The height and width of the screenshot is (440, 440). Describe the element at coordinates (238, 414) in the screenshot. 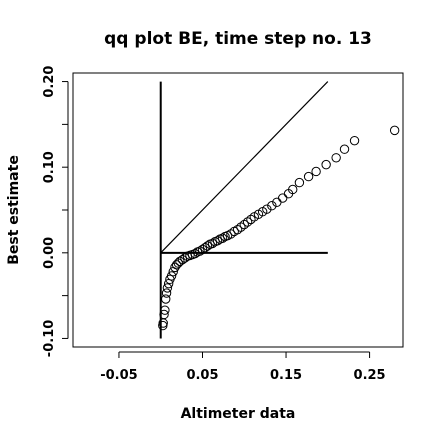

I see `x-axis-label: Altimeter data` at that location.